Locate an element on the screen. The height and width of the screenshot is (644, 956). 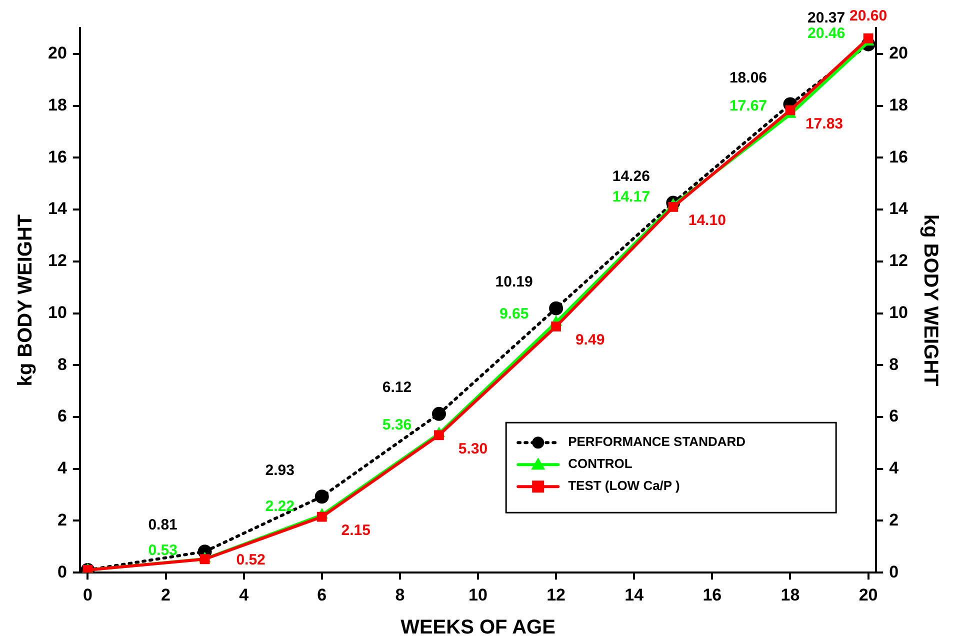
x-tick-label: 10 is located at coordinates (478, 594).